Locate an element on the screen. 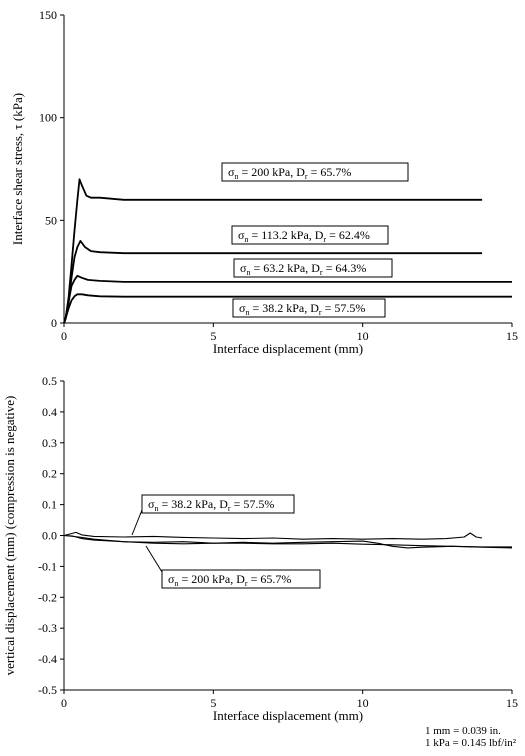 The height and width of the screenshot is (756, 525). y-tick-label: 0.0 is located at coordinates (49, 536).